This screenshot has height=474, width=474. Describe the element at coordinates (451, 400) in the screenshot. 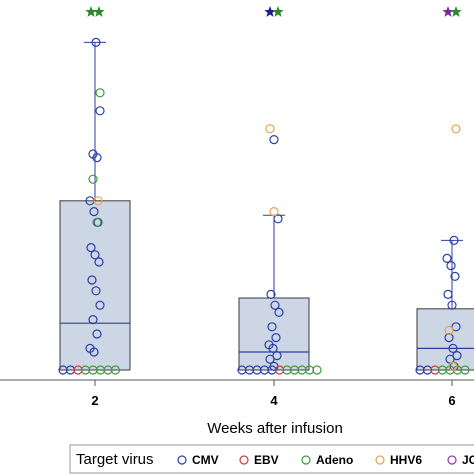

I see `x-tick-label: 6` at that location.